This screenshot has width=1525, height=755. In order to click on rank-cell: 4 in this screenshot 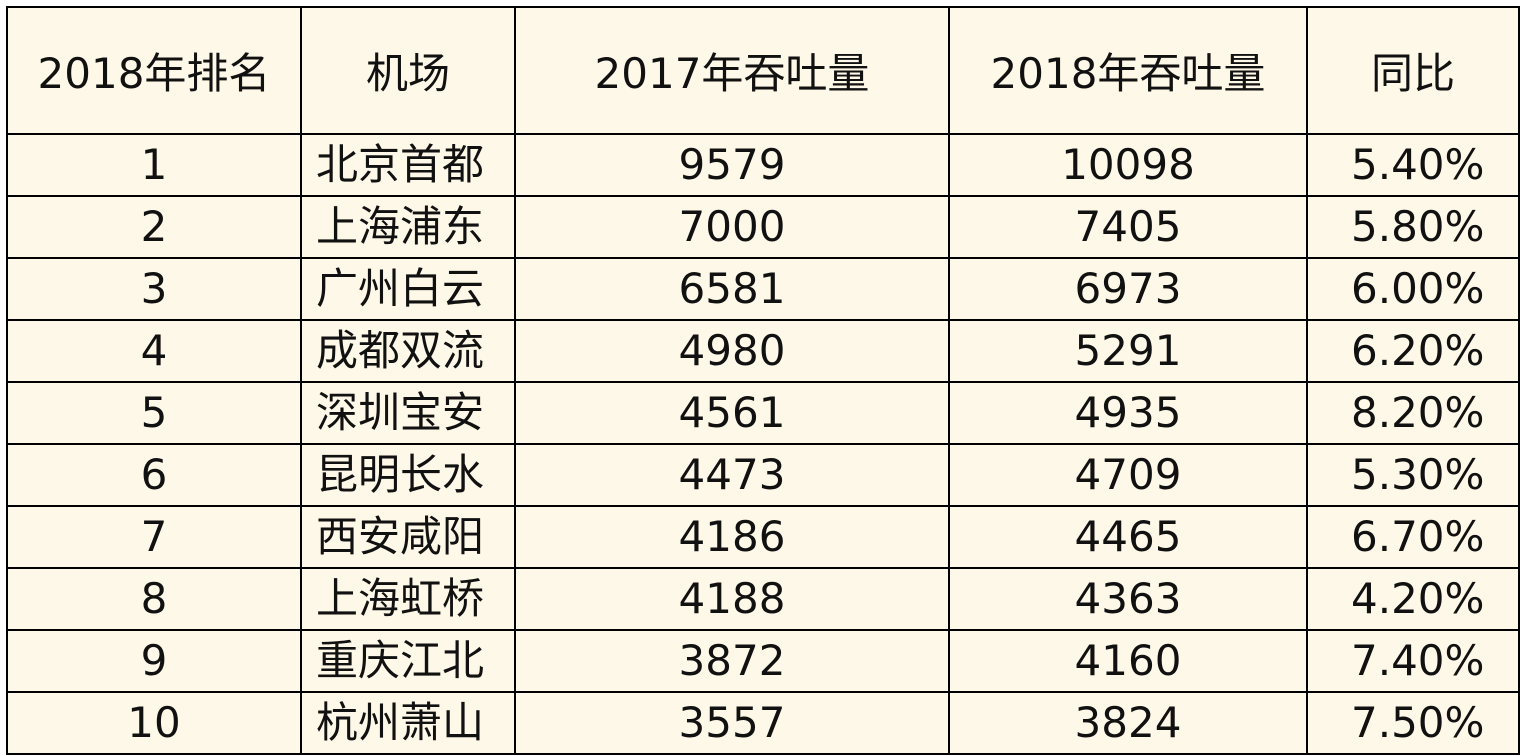, I will do `click(154, 351)`.